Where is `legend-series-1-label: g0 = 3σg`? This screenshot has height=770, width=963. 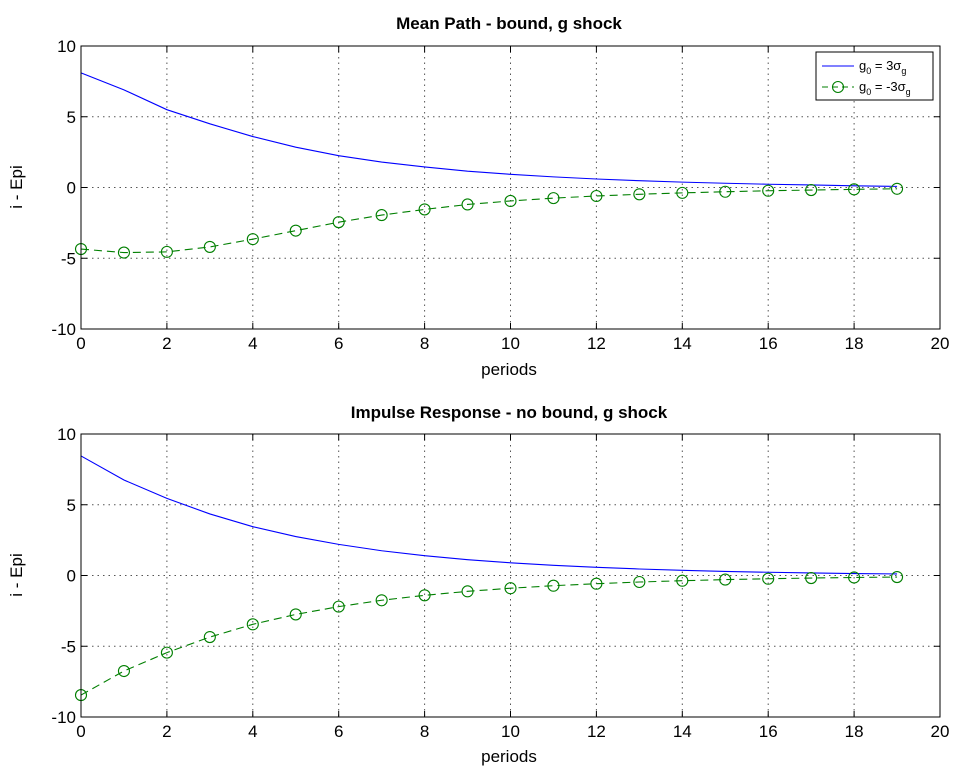 legend-series-1-label: g0 = 3σg is located at coordinates (882, 67).